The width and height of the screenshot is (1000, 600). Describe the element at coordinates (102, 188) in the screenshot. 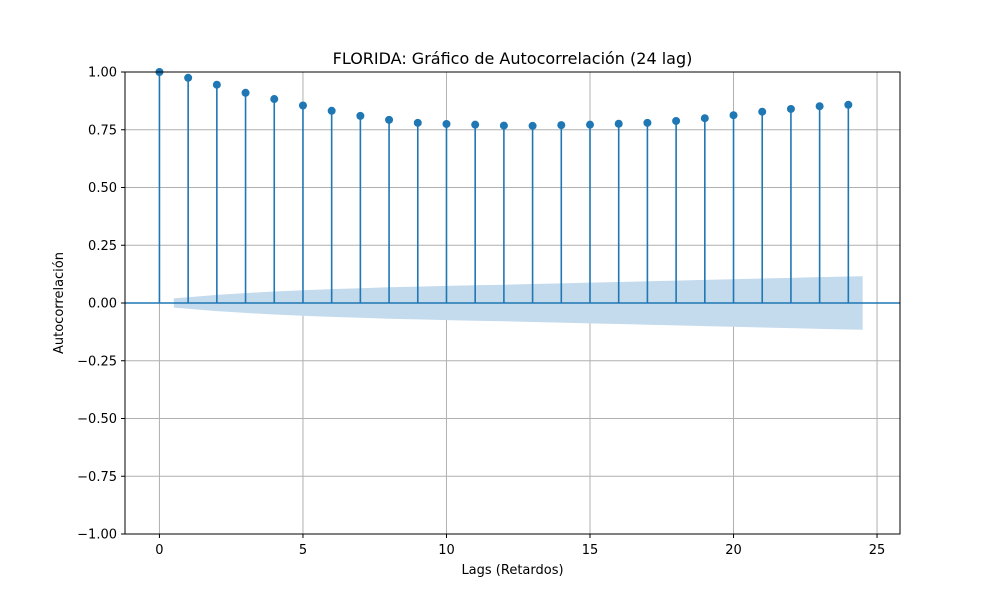

I see `y-tick-label: 0.50` at that location.